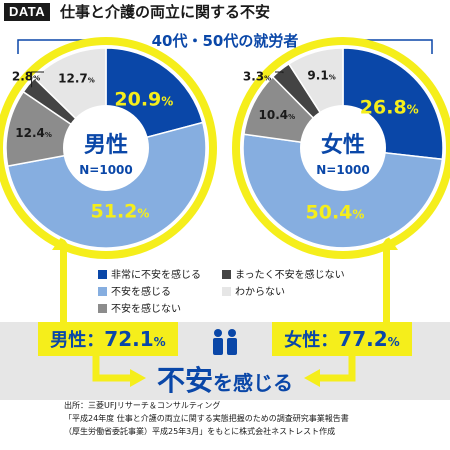 This screenshot has height=450, width=450. Describe the element at coordinates (112, 367) in the screenshot. I see `arrow-bend-left` at that location.